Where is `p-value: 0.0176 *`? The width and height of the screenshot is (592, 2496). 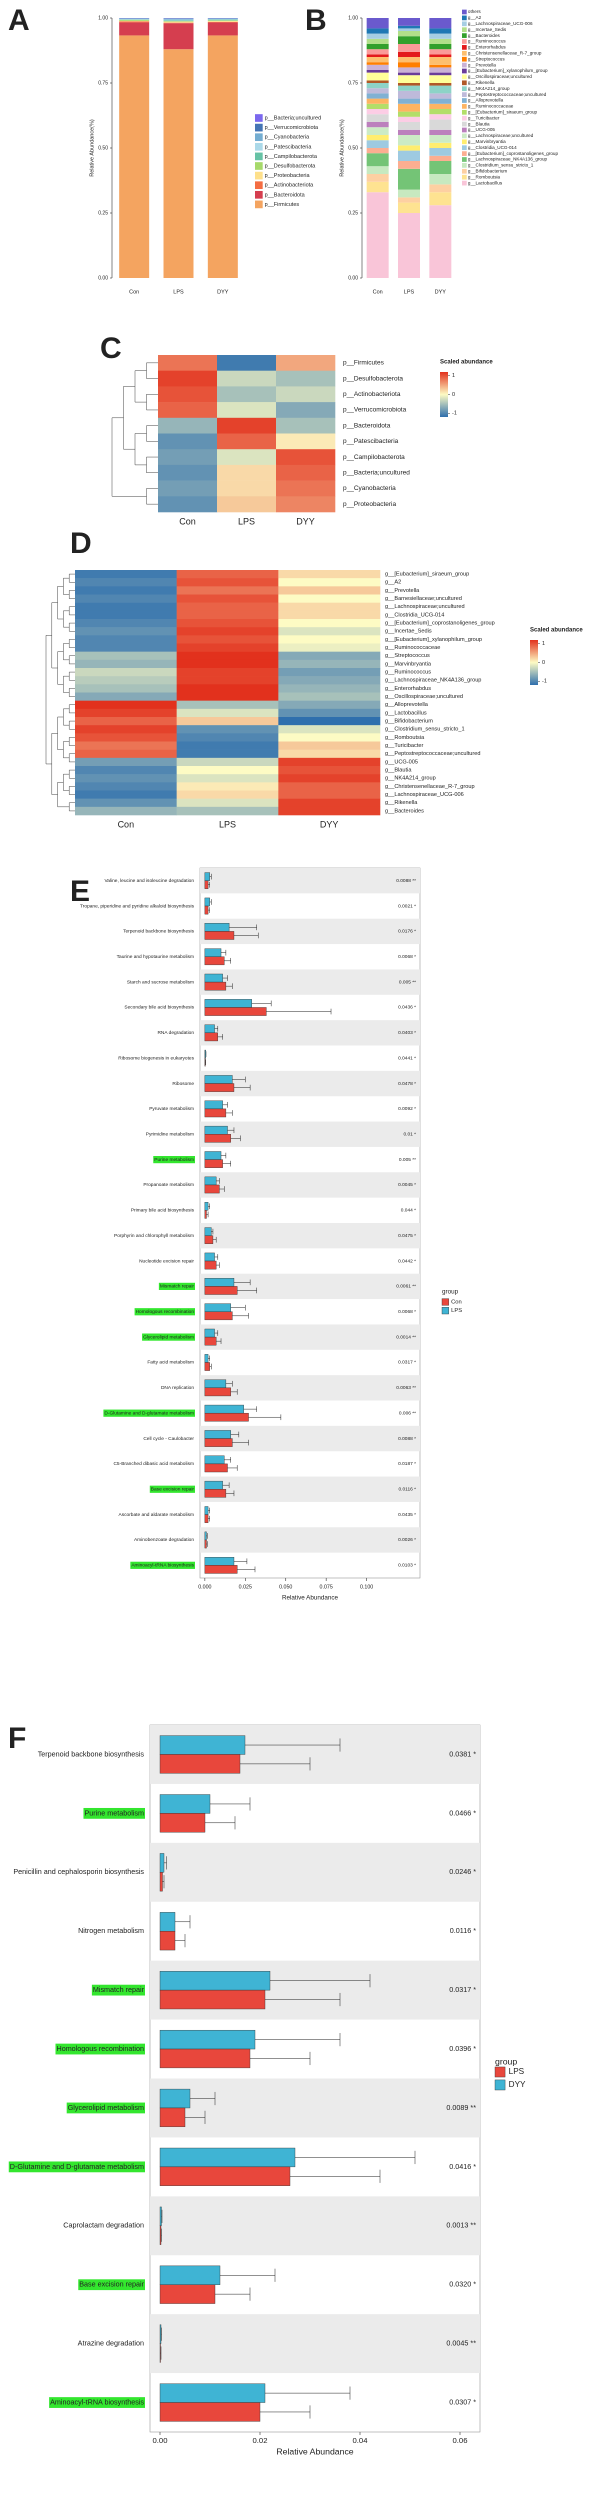 p-value: 0.0176 * is located at coordinates (407, 932).